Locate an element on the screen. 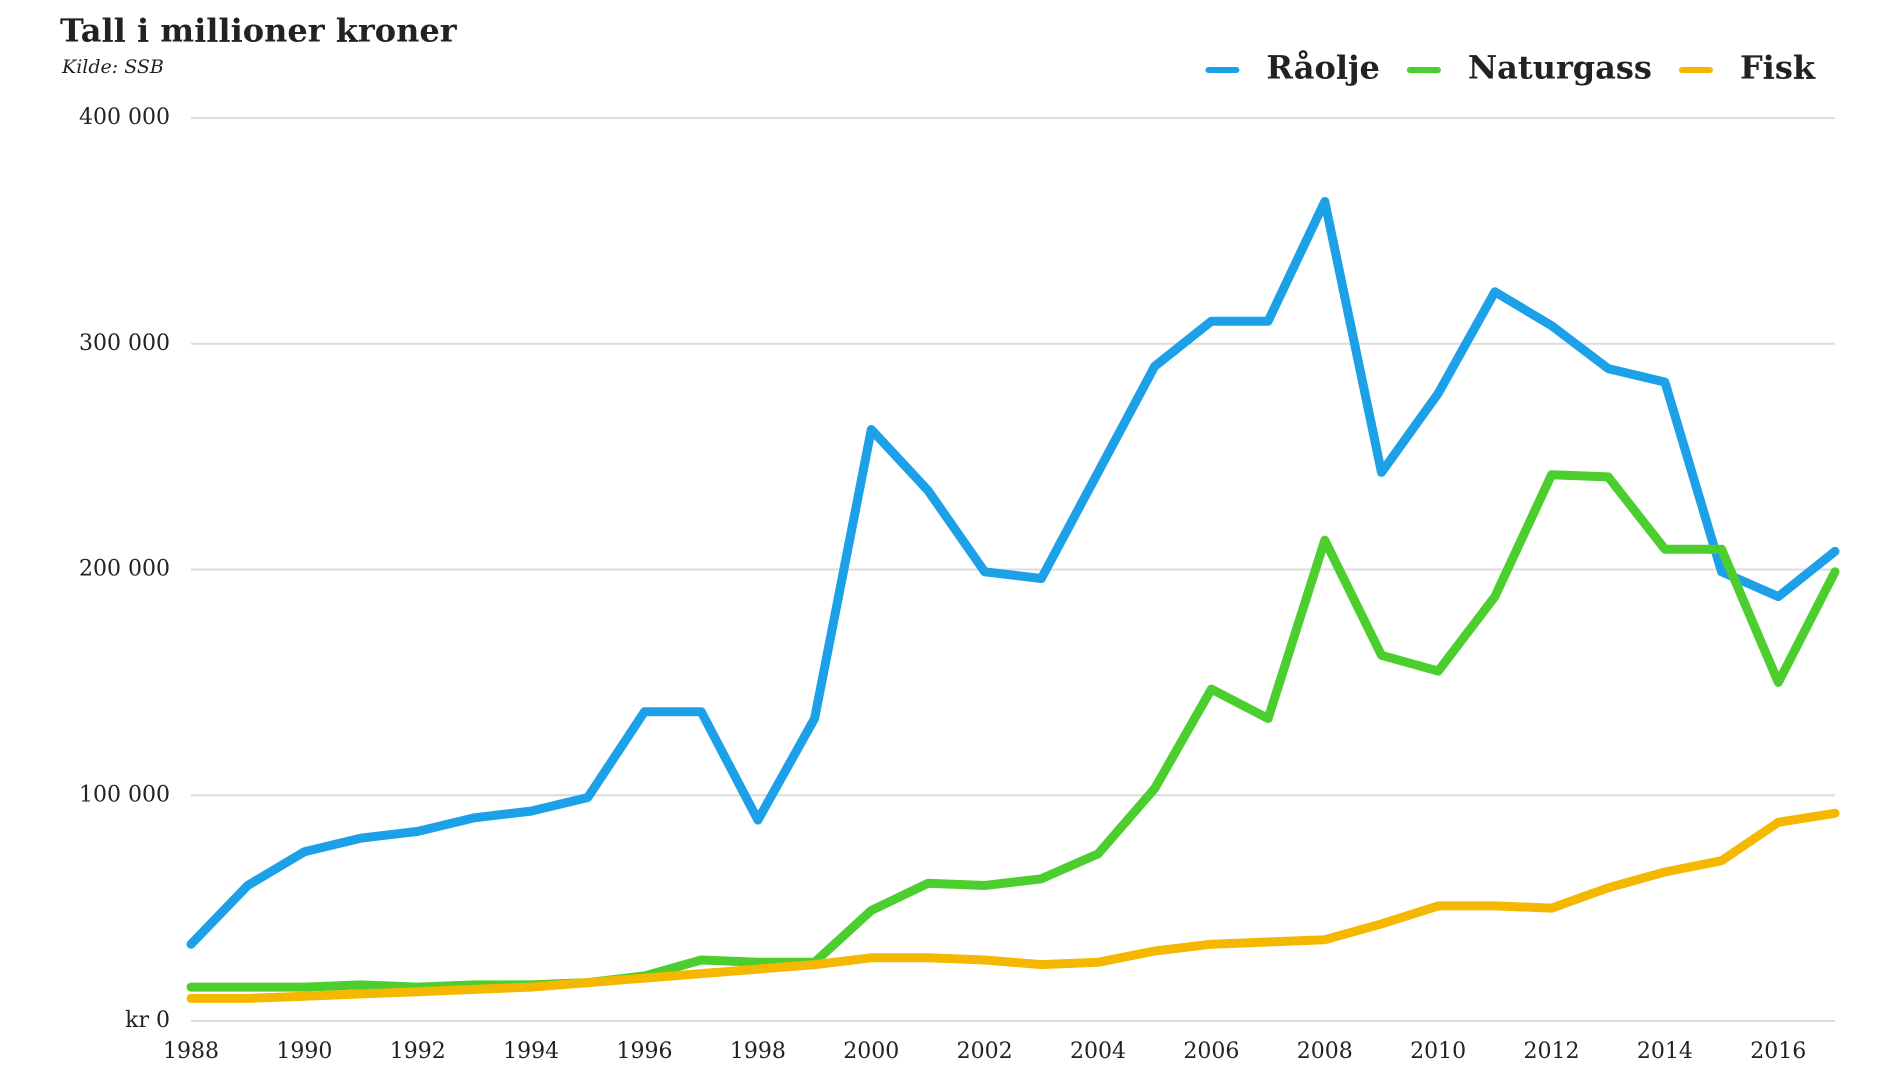 This screenshot has height=1073, width=1900. x-tick-label: 1996 is located at coordinates (645, 1051).